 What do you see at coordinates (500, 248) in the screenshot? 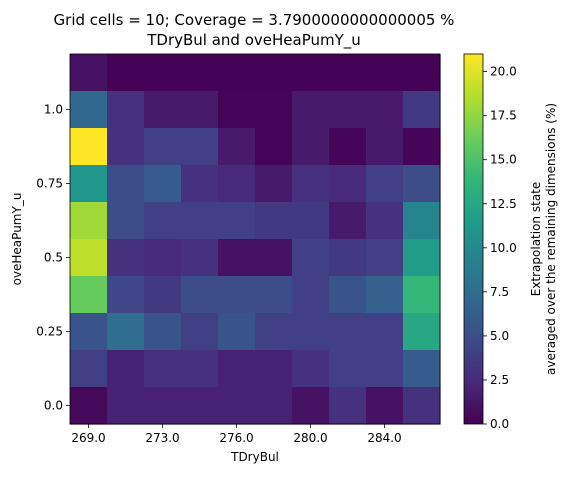
I see `colorbar-axis: 0.0 2.5 5.0 7.5 10.0 12.5 15.0 17.5 20.0` at bounding box center [500, 248].